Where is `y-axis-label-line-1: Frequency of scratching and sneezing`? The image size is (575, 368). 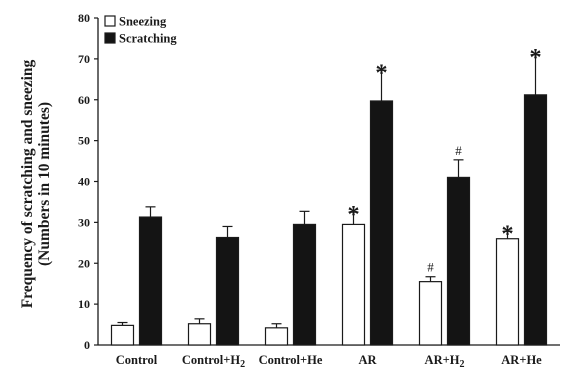
y-axis-label-line-1: Frequency of scratching and sneezing is located at coordinates (27, 183).